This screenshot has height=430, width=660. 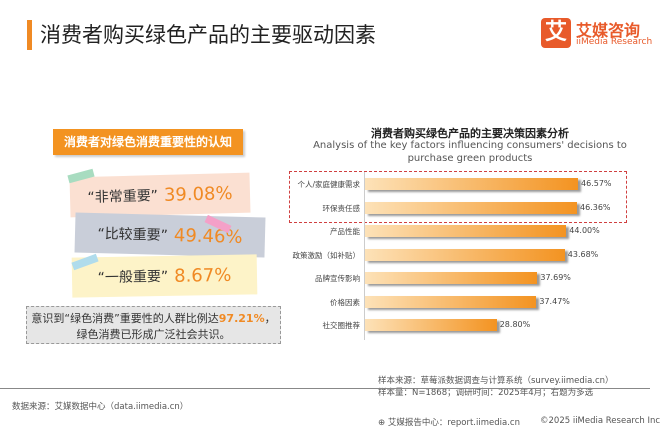 I want to click on category-label: 价格因素, so click(x=345, y=302).